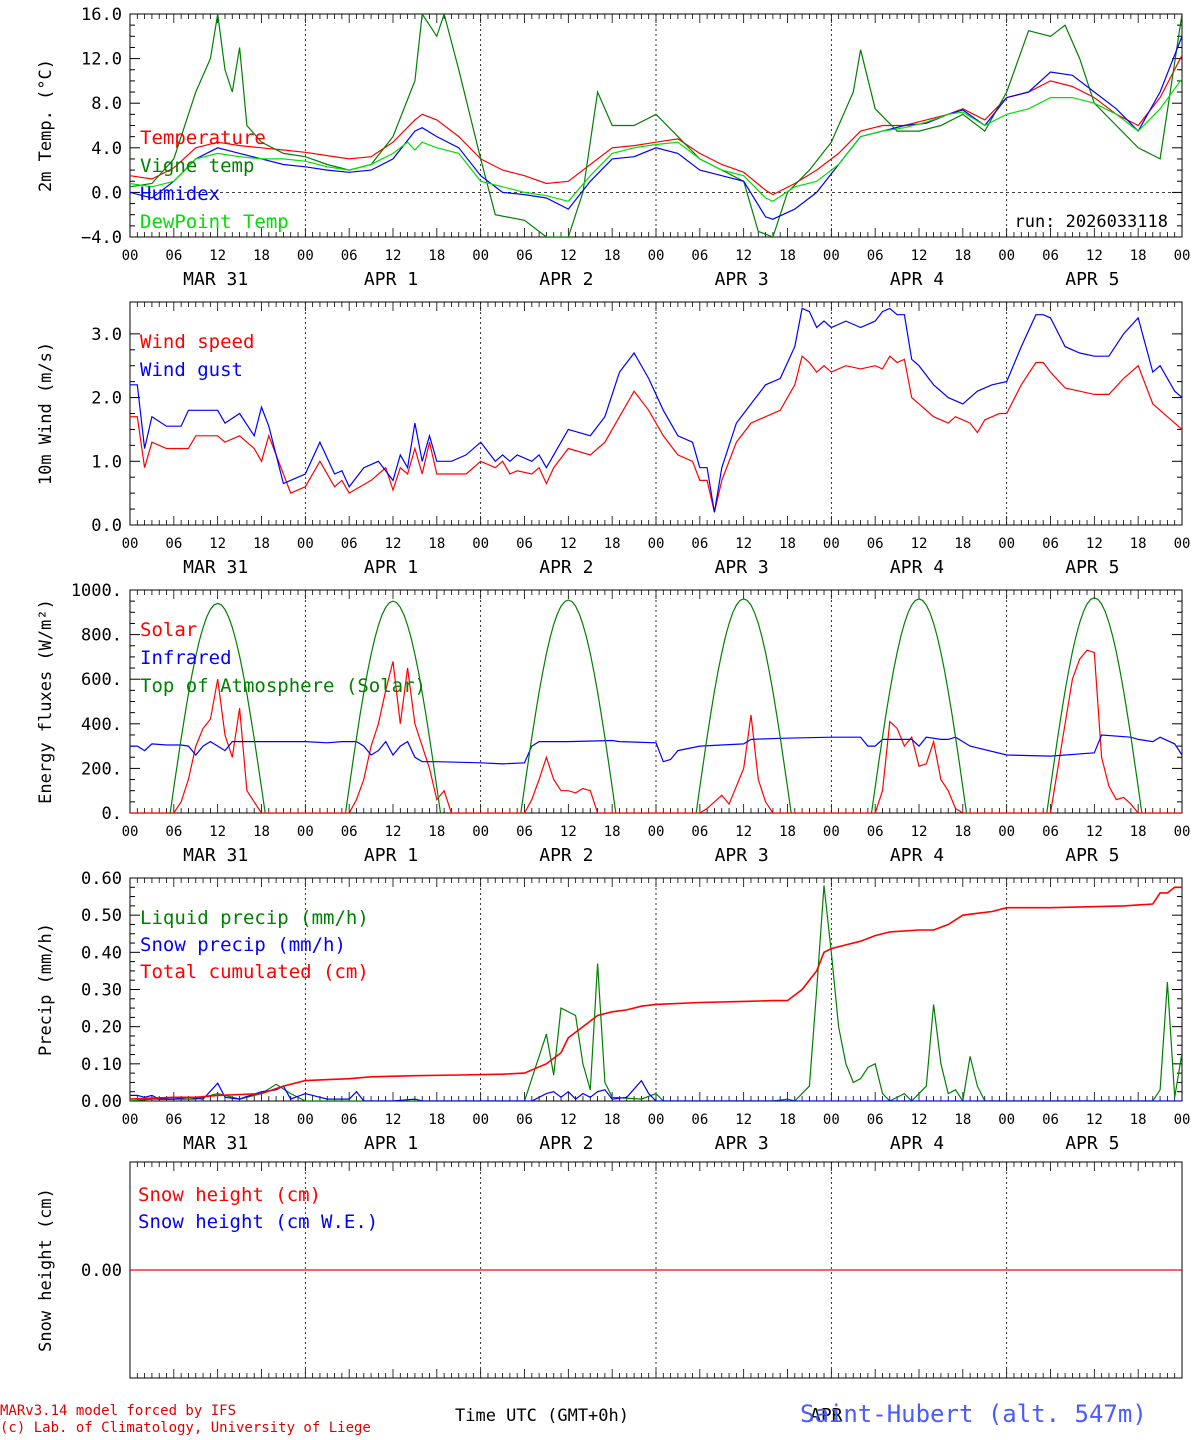  Describe the element at coordinates (118, 1411) in the screenshot. I see `model-credit-line1: MARv3.14 model forced by IFS` at that location.